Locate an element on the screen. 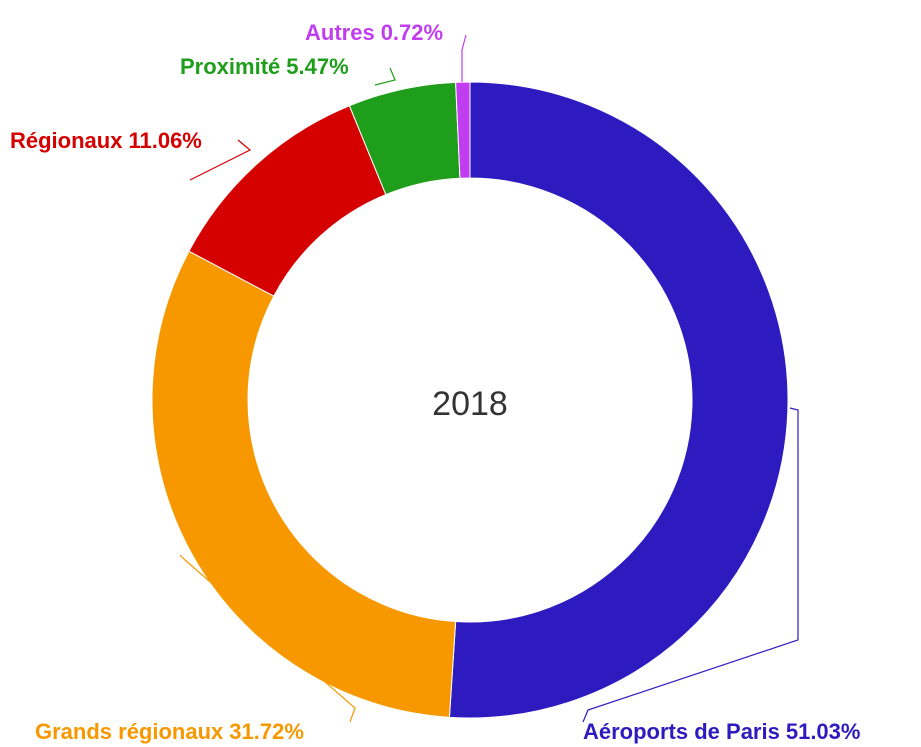 This screenshot has height=747, width=921. label-value: 5.47% is located at coordinates (317, 66).